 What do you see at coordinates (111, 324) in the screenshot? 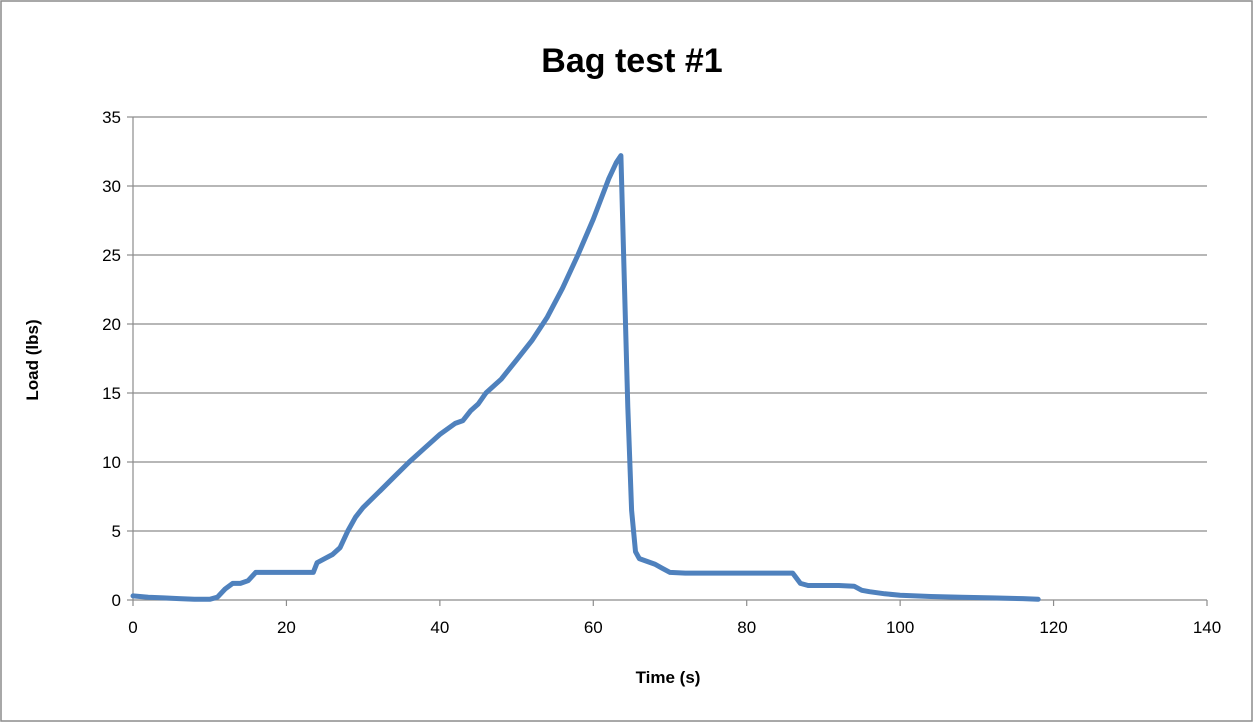
I see `y-tick-label: 20` at bounding box center [111, 324].